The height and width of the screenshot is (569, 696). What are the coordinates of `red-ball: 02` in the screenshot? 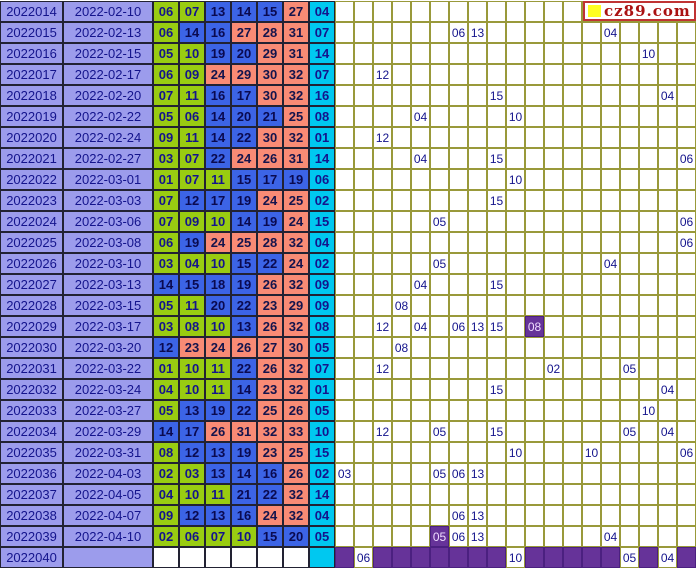 It's located at (166, 536).